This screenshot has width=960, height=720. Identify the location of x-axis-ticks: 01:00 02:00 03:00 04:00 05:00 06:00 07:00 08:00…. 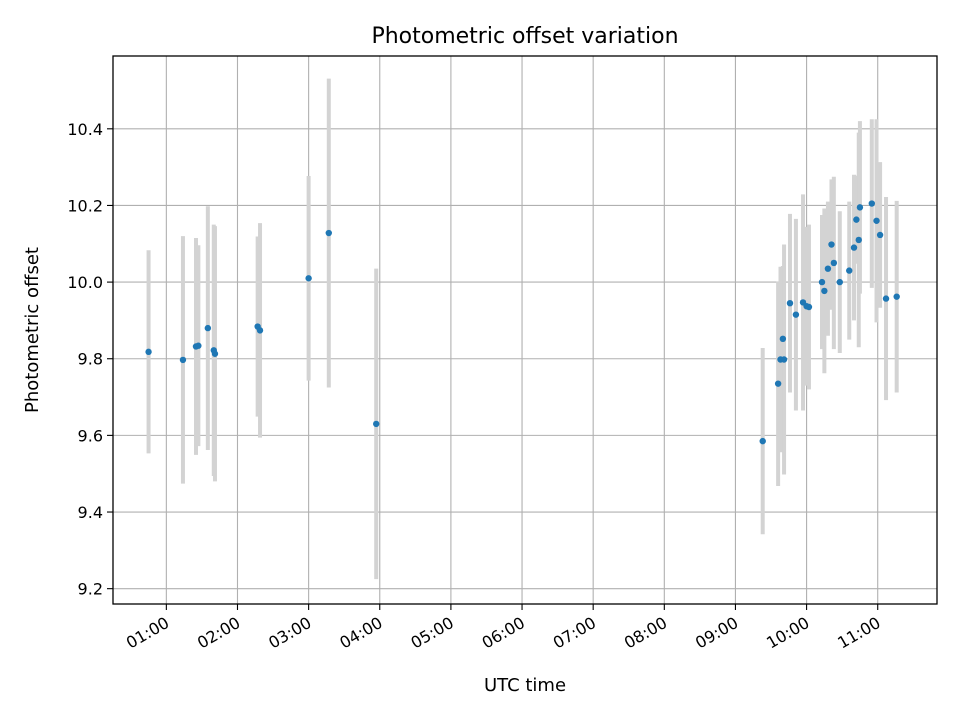
(503, 628).